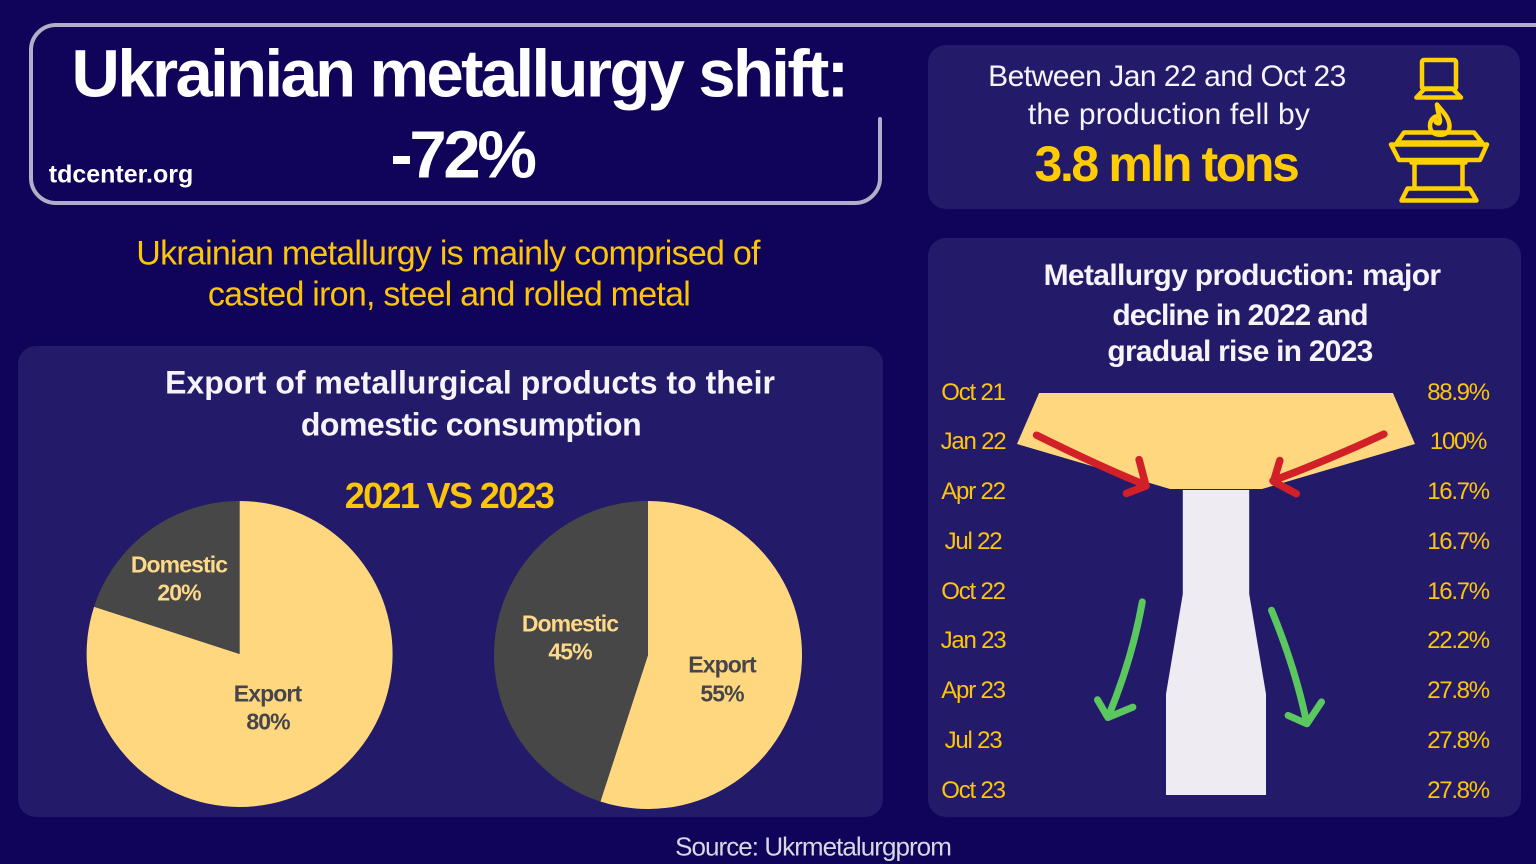  What do you see at coordinates (179, 592) in the screenshot?
I see `pie-2021-value-domestic: 20%` at bounding box center [179, 592].